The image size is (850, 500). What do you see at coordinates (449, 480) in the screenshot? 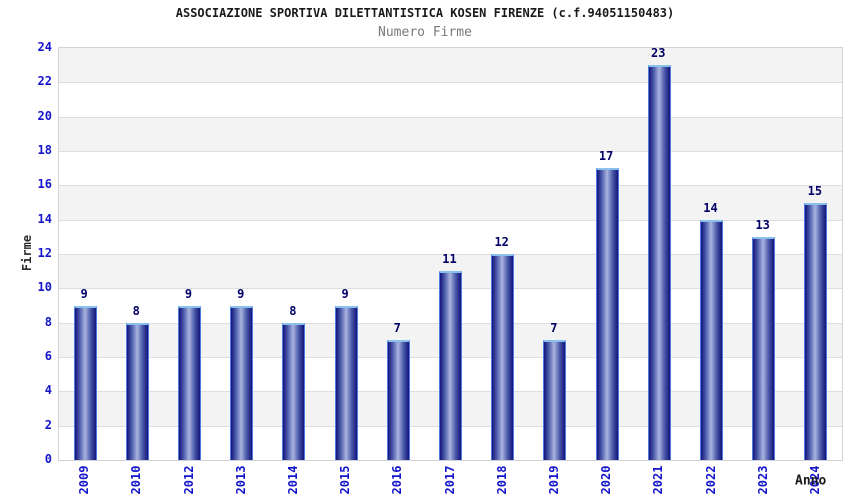
I see `x-tick-label: 2017` at bounding box center [449, 480].